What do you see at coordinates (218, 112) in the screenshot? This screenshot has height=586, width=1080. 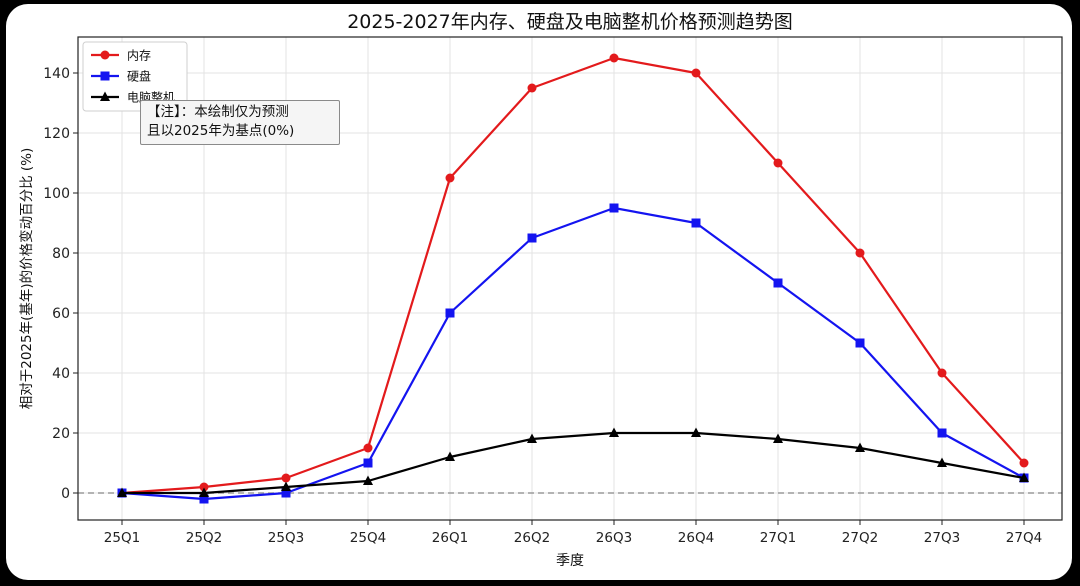 I see `note-line-1: 【注】：本绘制仅为预测` at bounding box center [218, 112].